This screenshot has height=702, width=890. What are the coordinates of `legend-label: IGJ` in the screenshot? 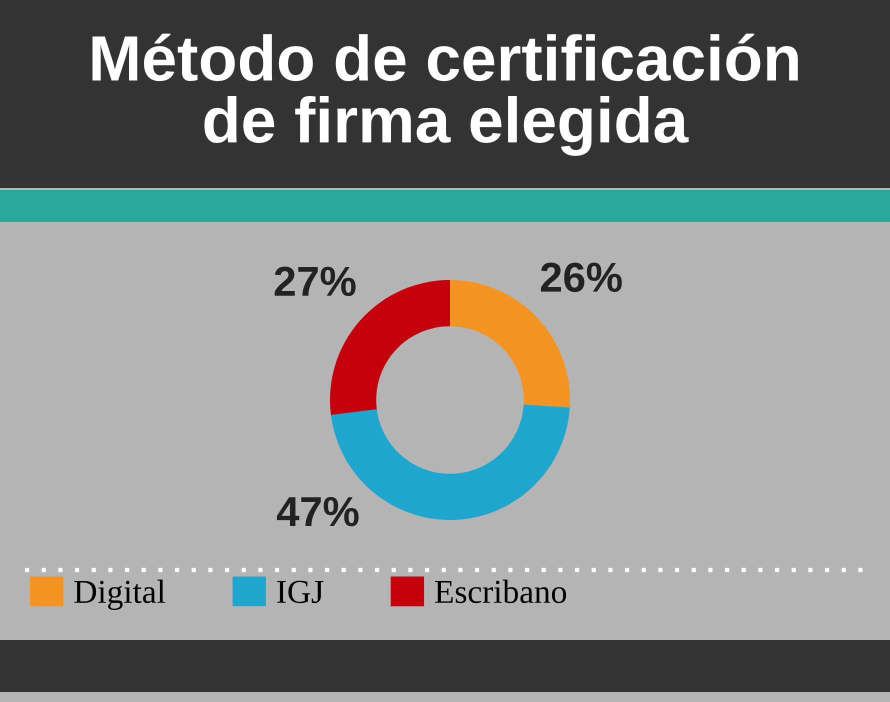 It's located at (300, 592).